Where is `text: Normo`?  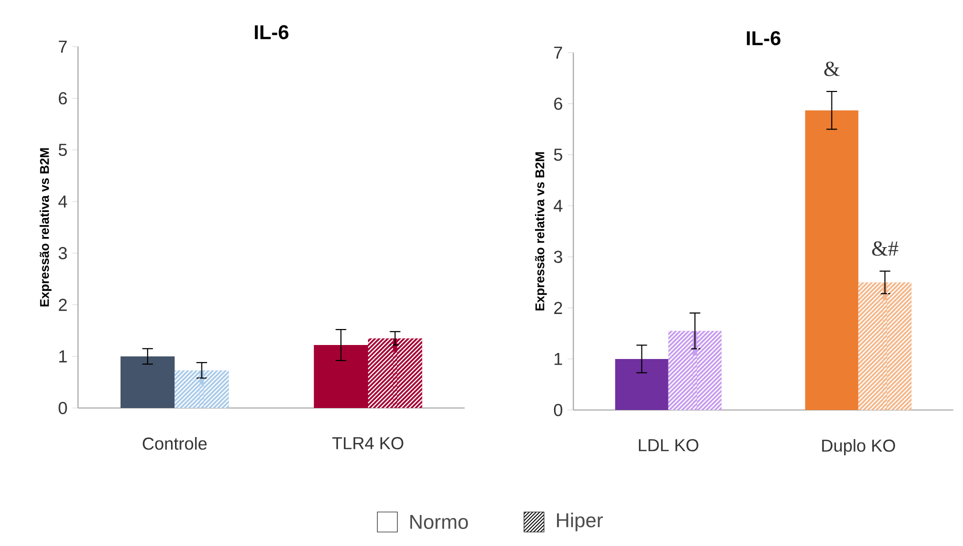 text: Normo is located at coordinates (439, 522).